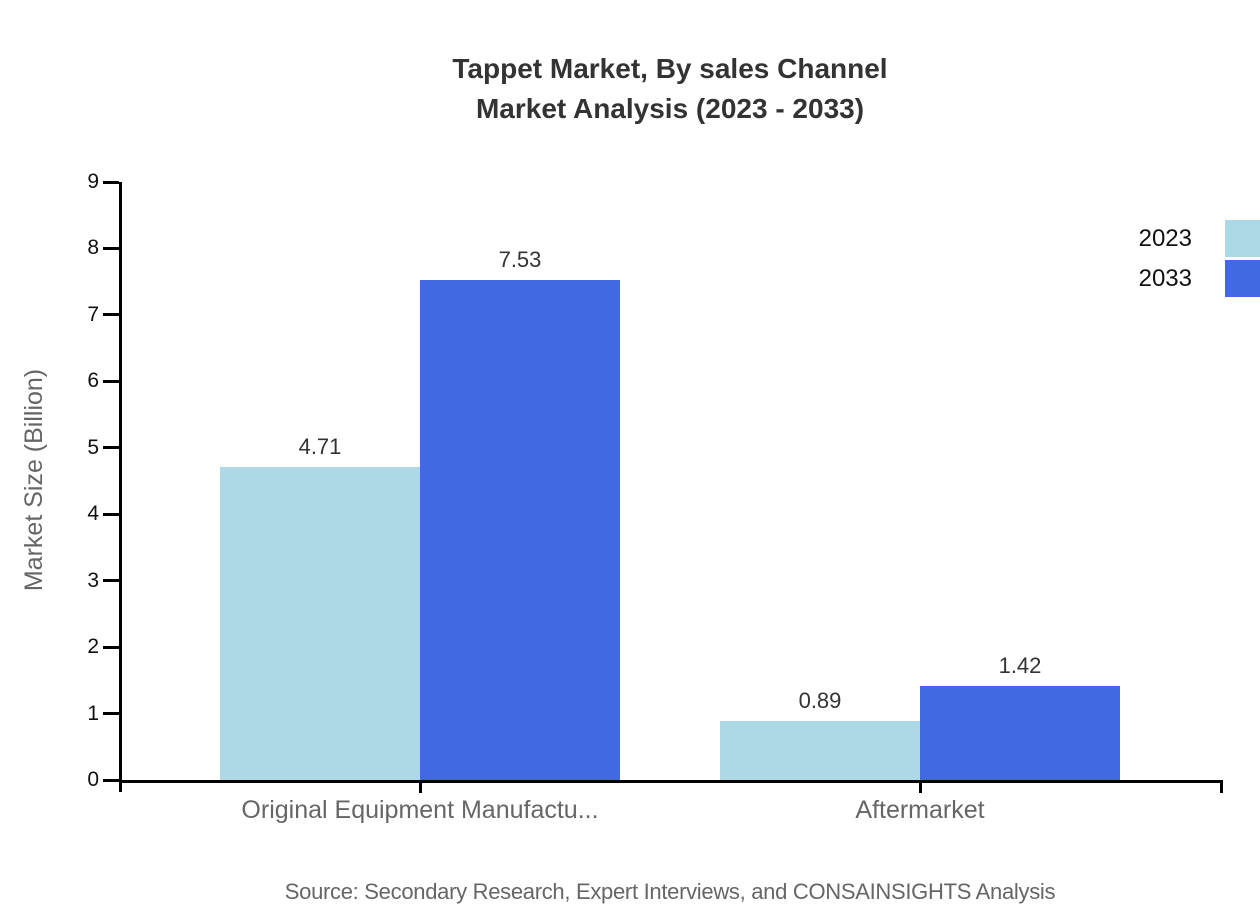  I want to click on legend-label: 2023, so click(1165, 238).